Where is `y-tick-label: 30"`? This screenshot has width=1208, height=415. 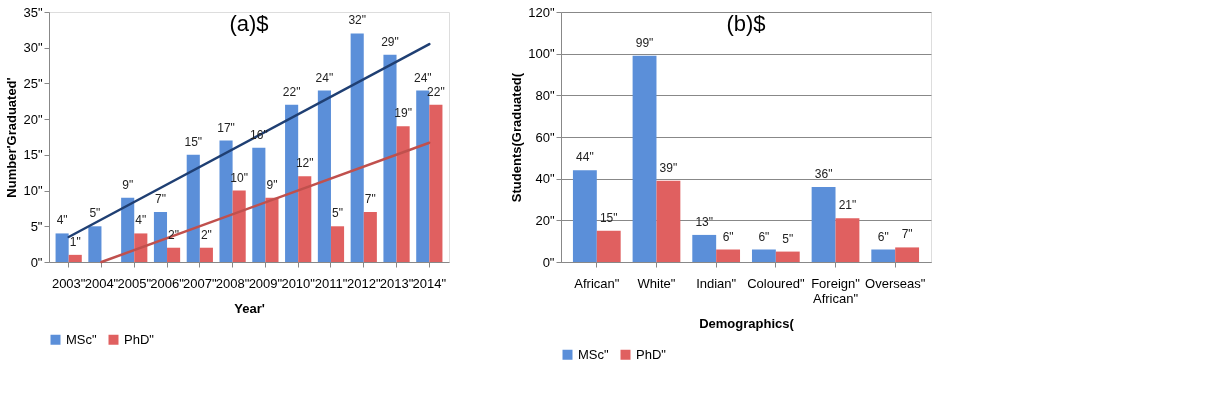
y-tick-label: 30" is located at coordinates (33, 48).